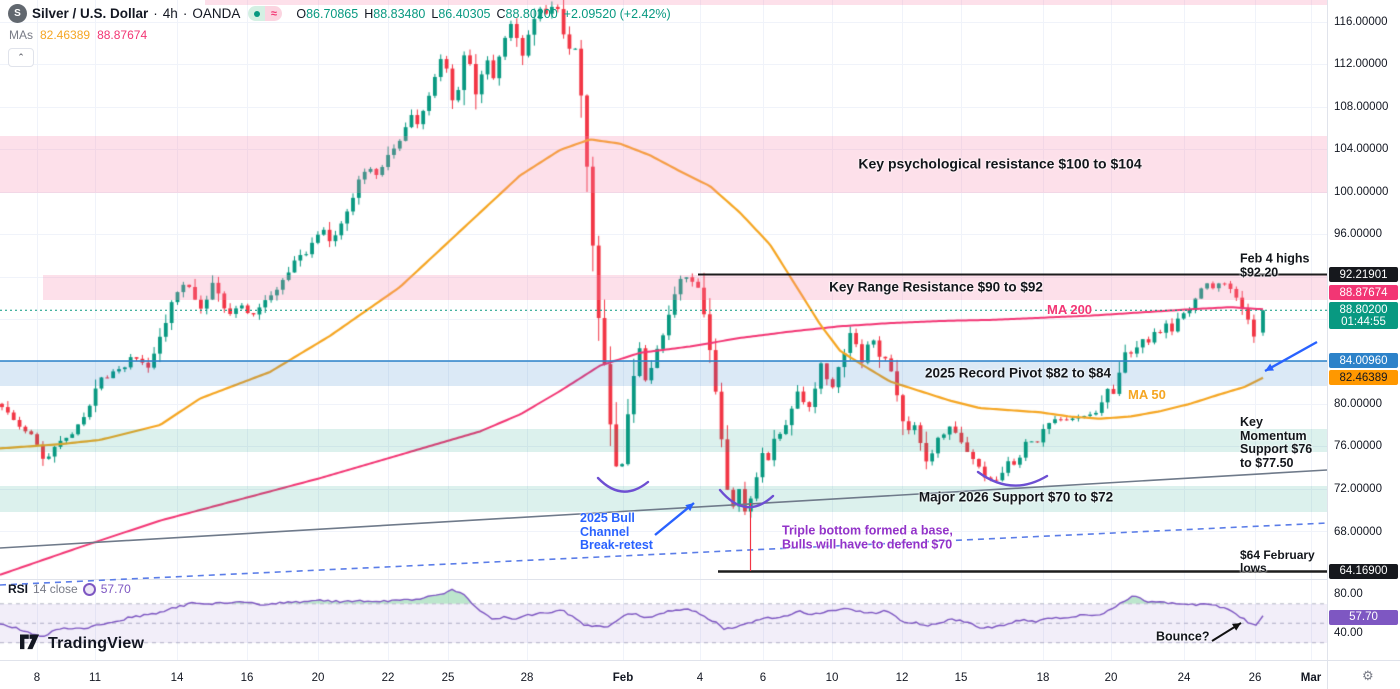 The image size is (1400, 689). What do you see at coordinates (1363, 377) in the screenshot?
I see `price-badge-82.46389: 82.46389` at bounding box center [1363, 377].